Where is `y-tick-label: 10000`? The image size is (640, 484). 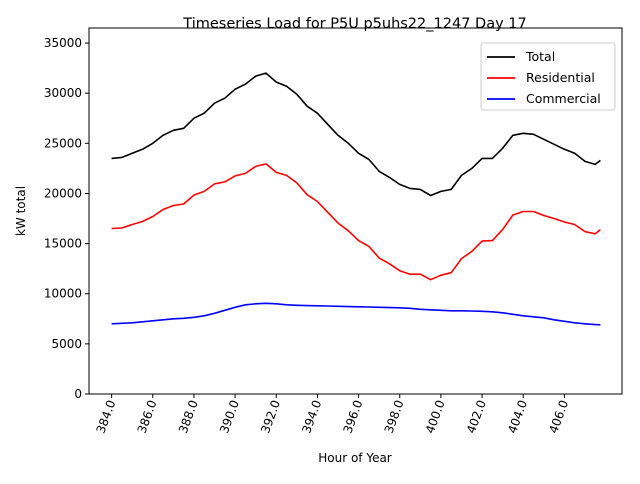 y-tick-label: 10000 is located at coordinates (63, 294).